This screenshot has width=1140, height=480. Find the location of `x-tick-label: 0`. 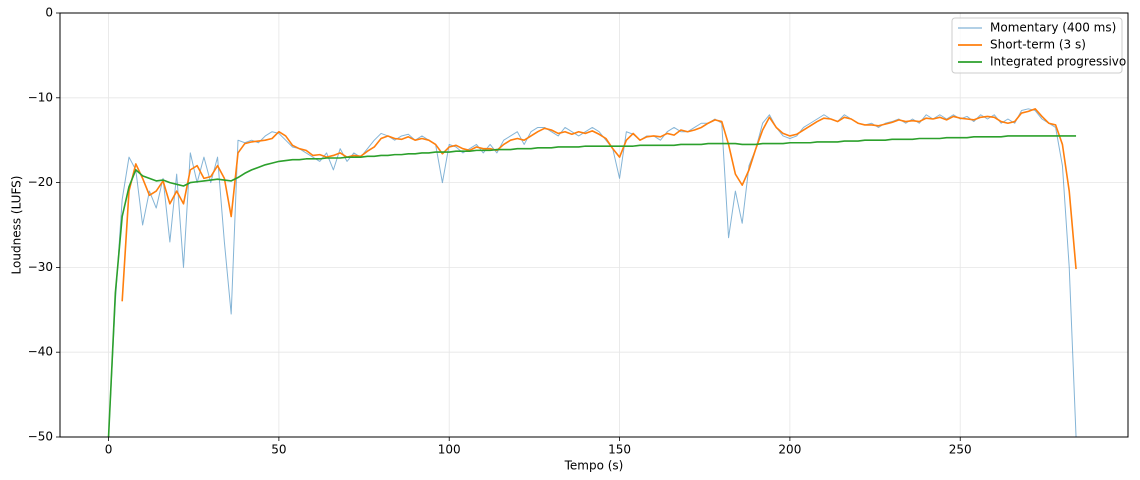

x-tick-label: 0 is located at coordinates (109, 450).